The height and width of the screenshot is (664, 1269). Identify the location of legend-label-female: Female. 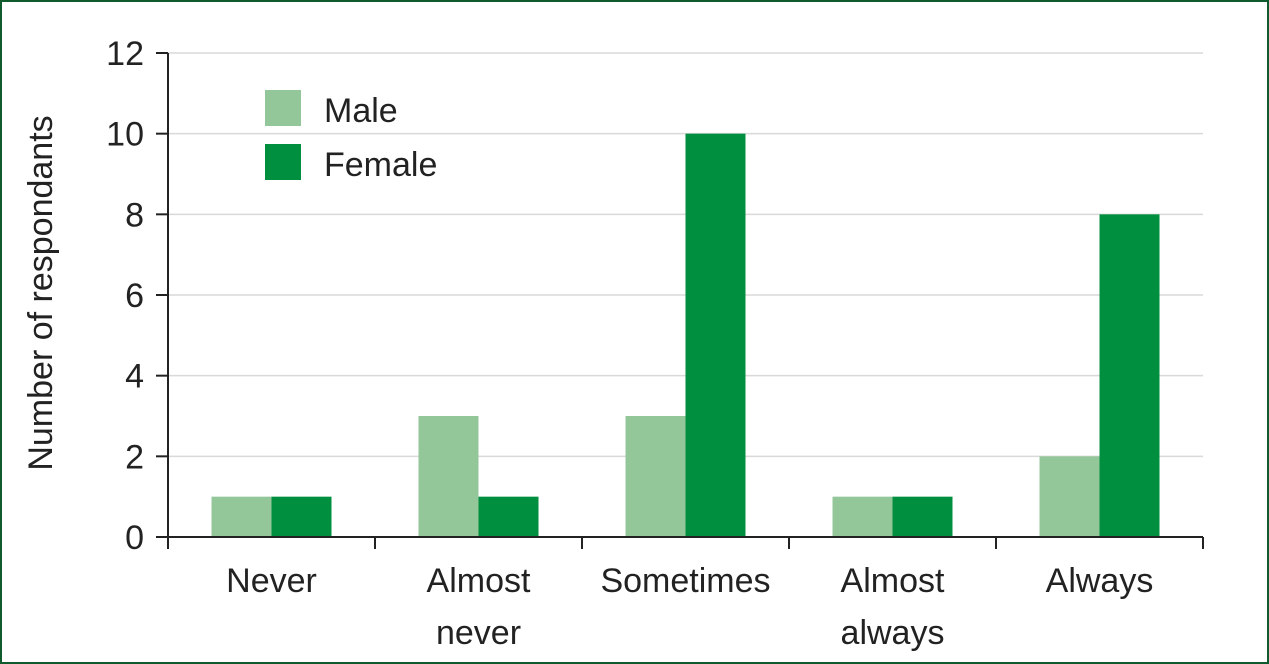
(380, 165).